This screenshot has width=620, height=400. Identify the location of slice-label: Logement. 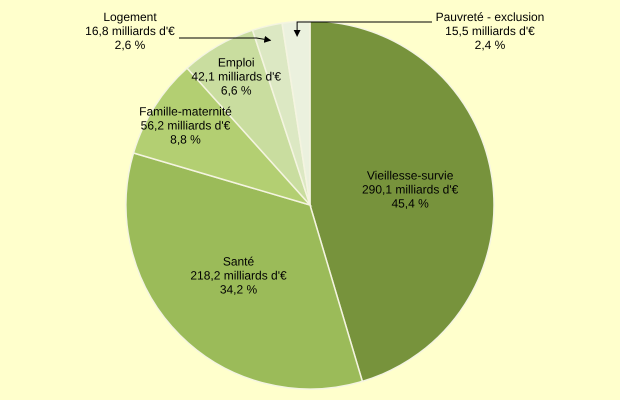
(130, 17).